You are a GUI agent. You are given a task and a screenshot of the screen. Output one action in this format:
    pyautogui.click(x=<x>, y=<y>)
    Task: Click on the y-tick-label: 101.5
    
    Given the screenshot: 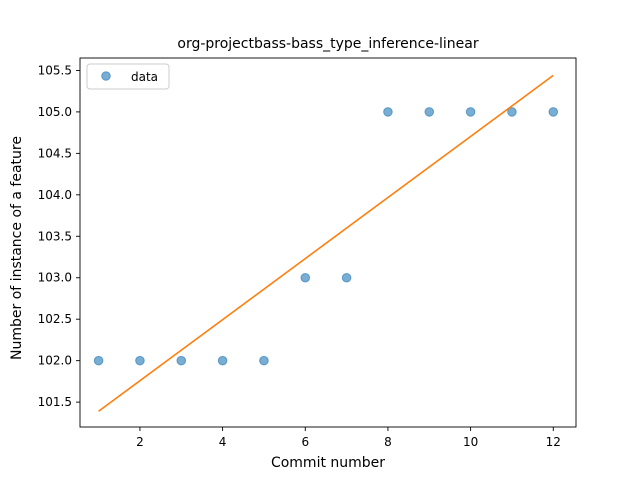 What is the action you would take?
    pyautogui.click(x=55, y=402)
    